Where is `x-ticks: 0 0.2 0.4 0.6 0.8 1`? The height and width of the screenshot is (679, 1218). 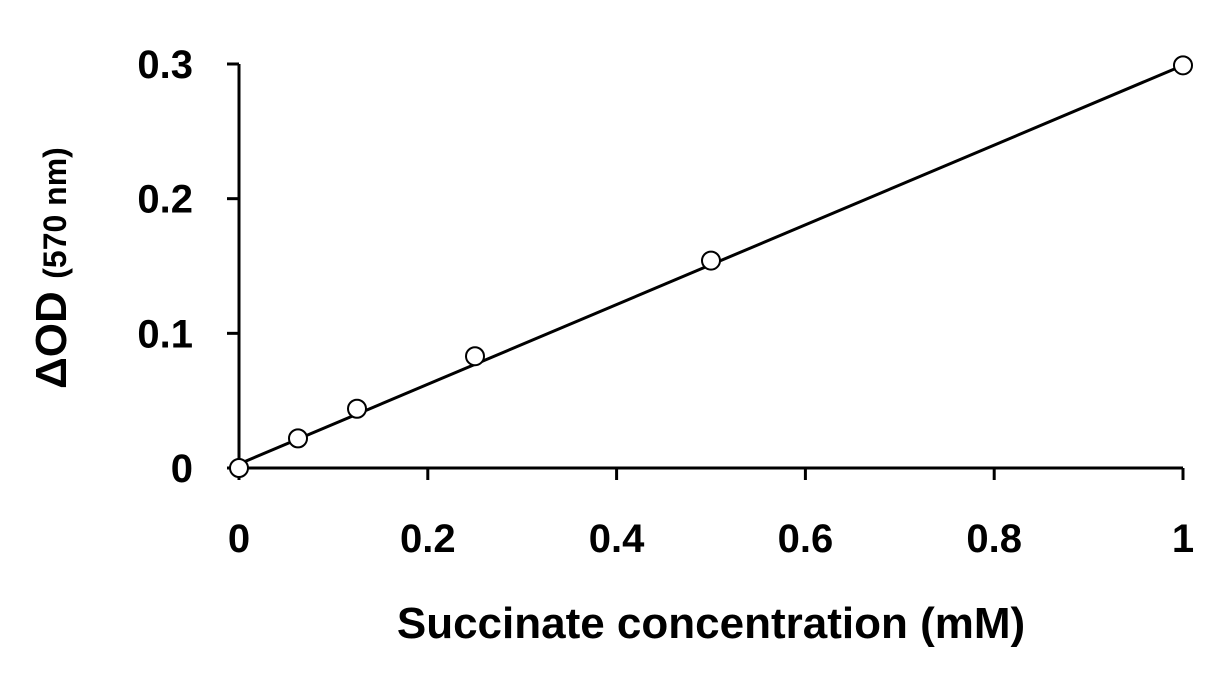 x-ticks: 0 0.2 0.4 0.6 0.8 1 is located at coordinates (711, 514).